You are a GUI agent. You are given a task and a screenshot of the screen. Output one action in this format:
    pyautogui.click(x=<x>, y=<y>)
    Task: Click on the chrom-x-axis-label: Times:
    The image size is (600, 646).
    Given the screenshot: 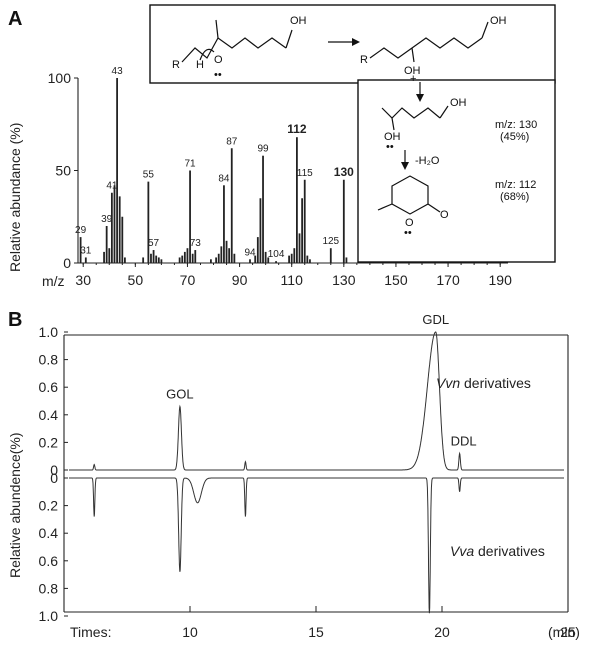 What is the action you would take?
    pyautogui.click(x=90, y=632)
    